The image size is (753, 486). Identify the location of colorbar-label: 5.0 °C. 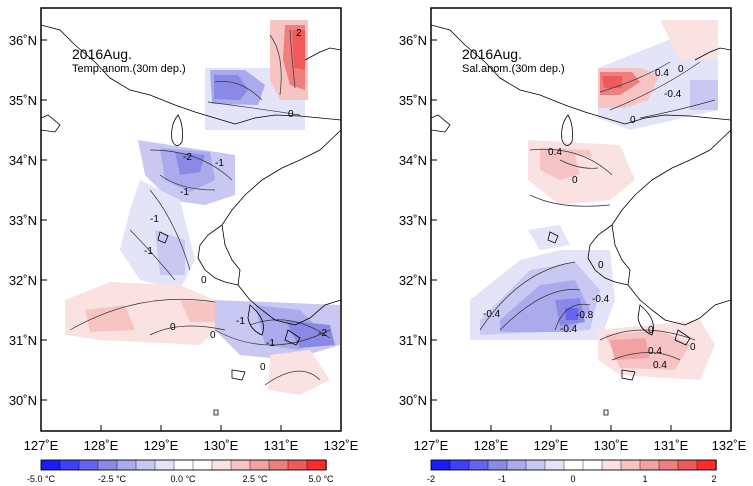
(321, 479).